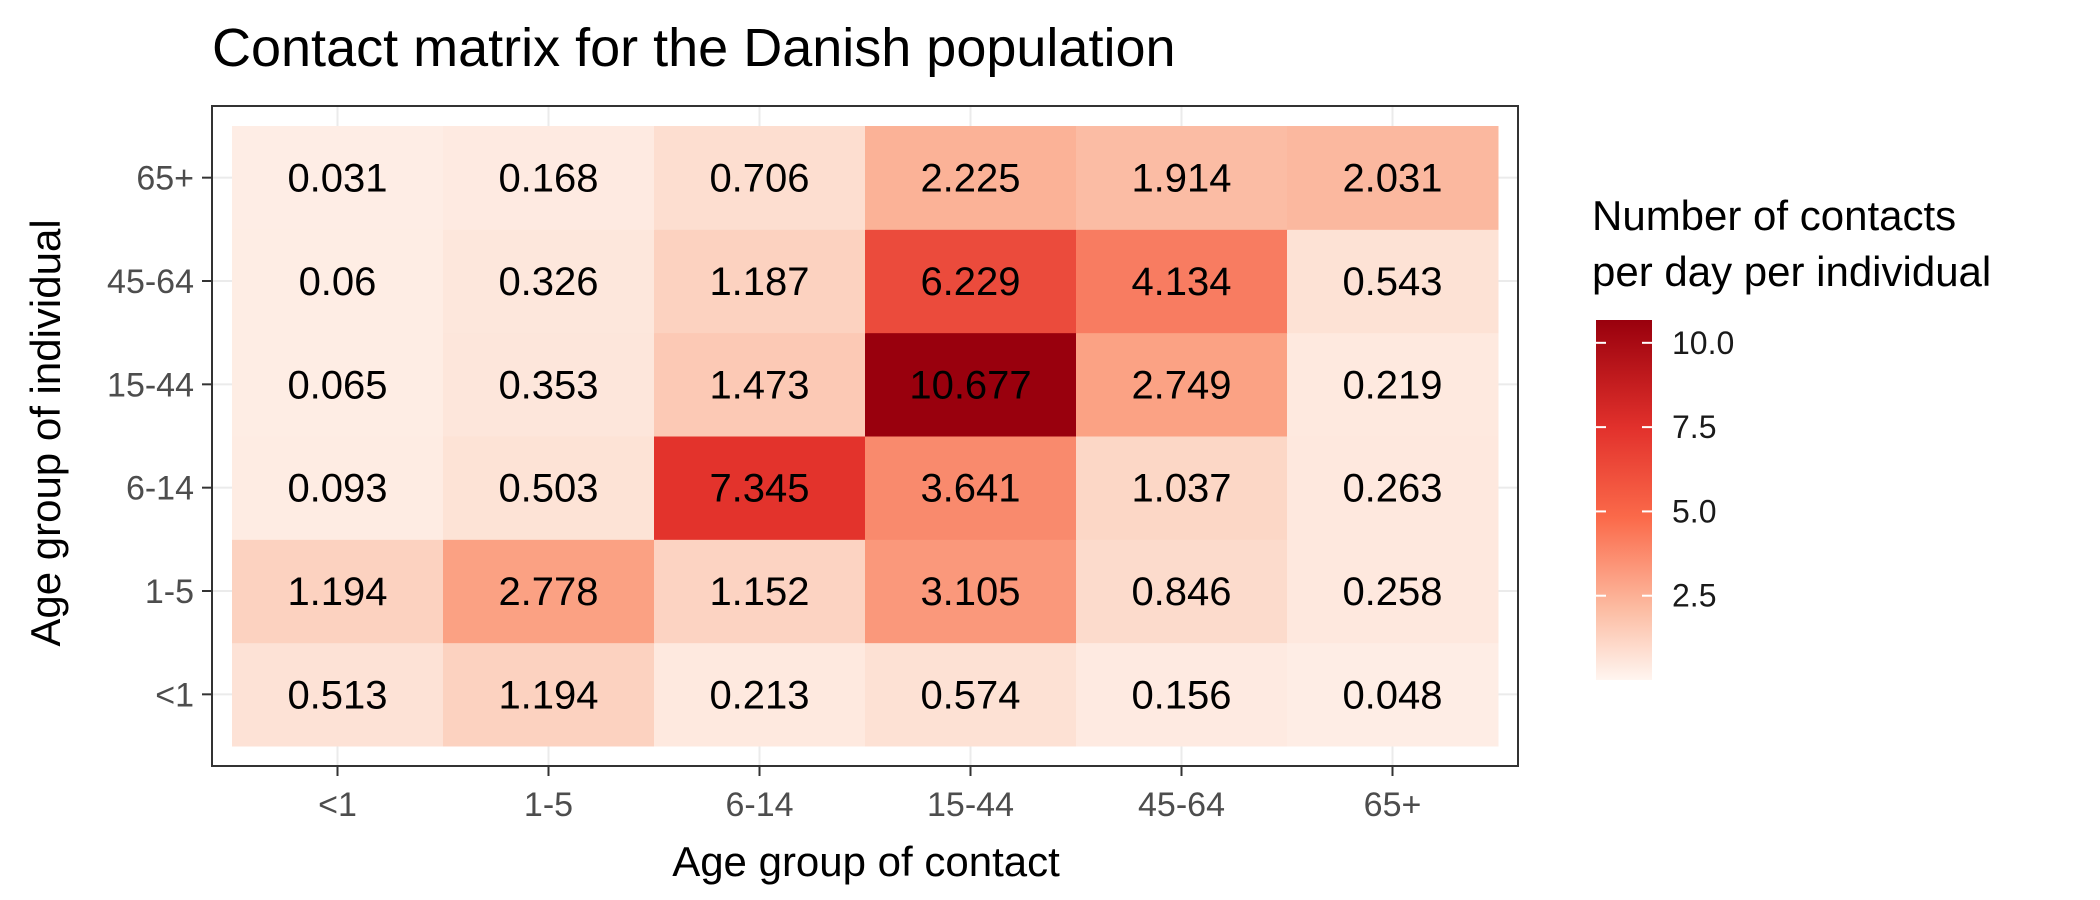 This screenshot has width=2100, height=900. I want to click on cell-value-label: 0.846, so click(1181, 592).